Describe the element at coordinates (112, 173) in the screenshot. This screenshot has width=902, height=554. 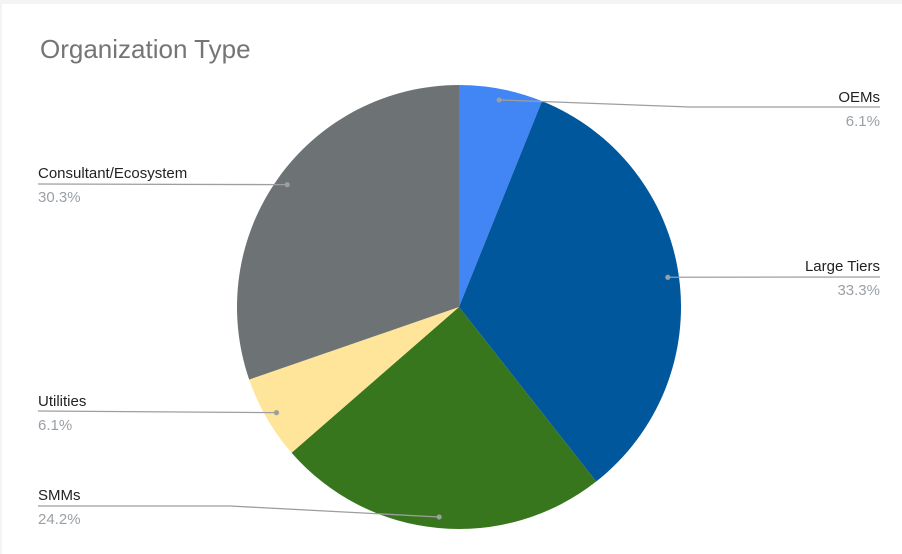
I see `slice-label-consultant-ecosystem: Consultant/Ecosystem` at that location.